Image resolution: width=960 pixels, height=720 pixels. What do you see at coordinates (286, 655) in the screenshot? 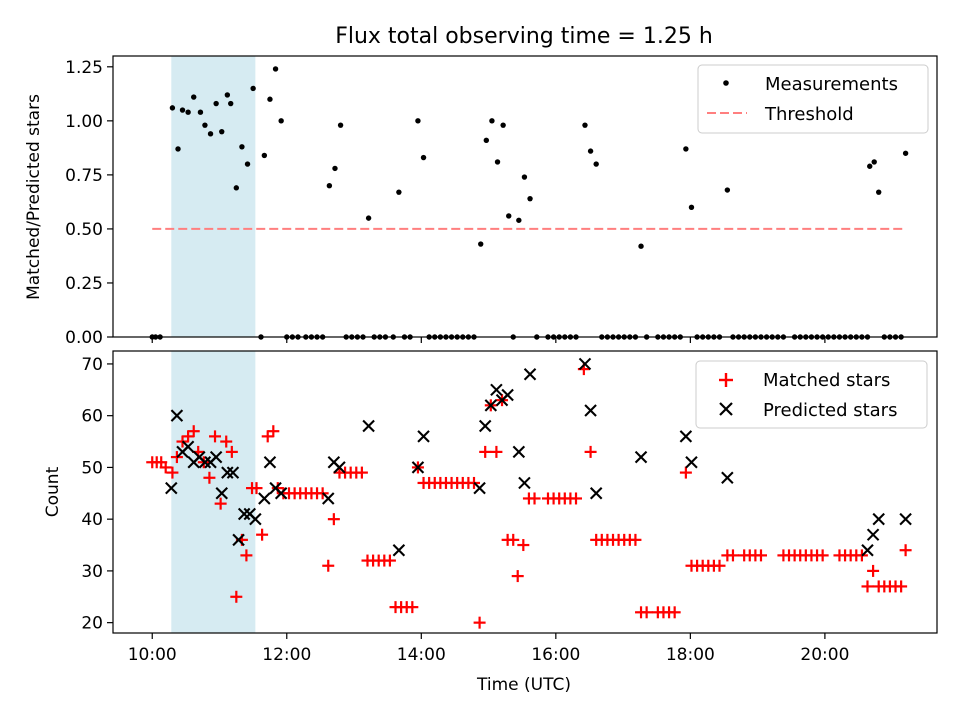
I see `x-tick-label-12-00: 12:00` at bounding box center [286, 655].